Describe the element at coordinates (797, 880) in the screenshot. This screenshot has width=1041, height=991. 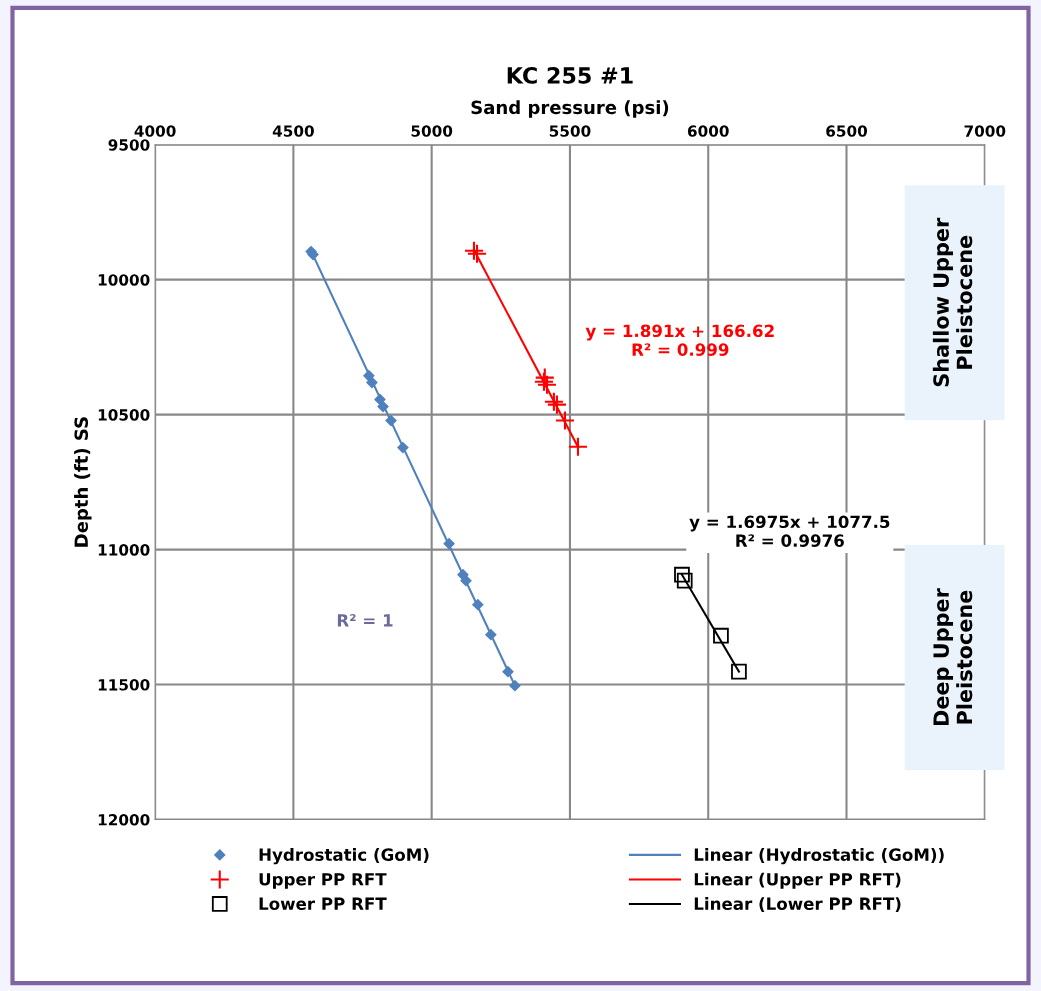
I see `legend-label: Linear (Upper PP RFT)` at that location.